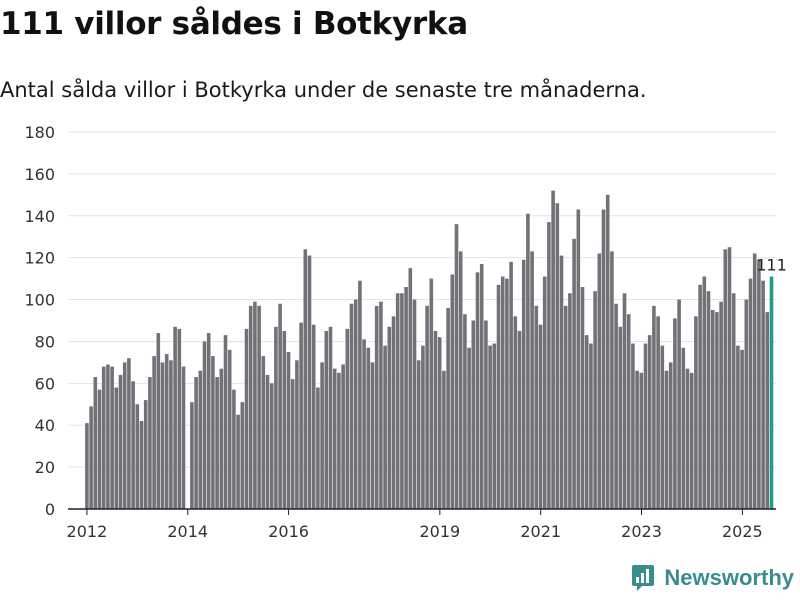 This screenshot has height=600, width=800. I want to click on brand-name: Newsworthy, so click(729, 577).